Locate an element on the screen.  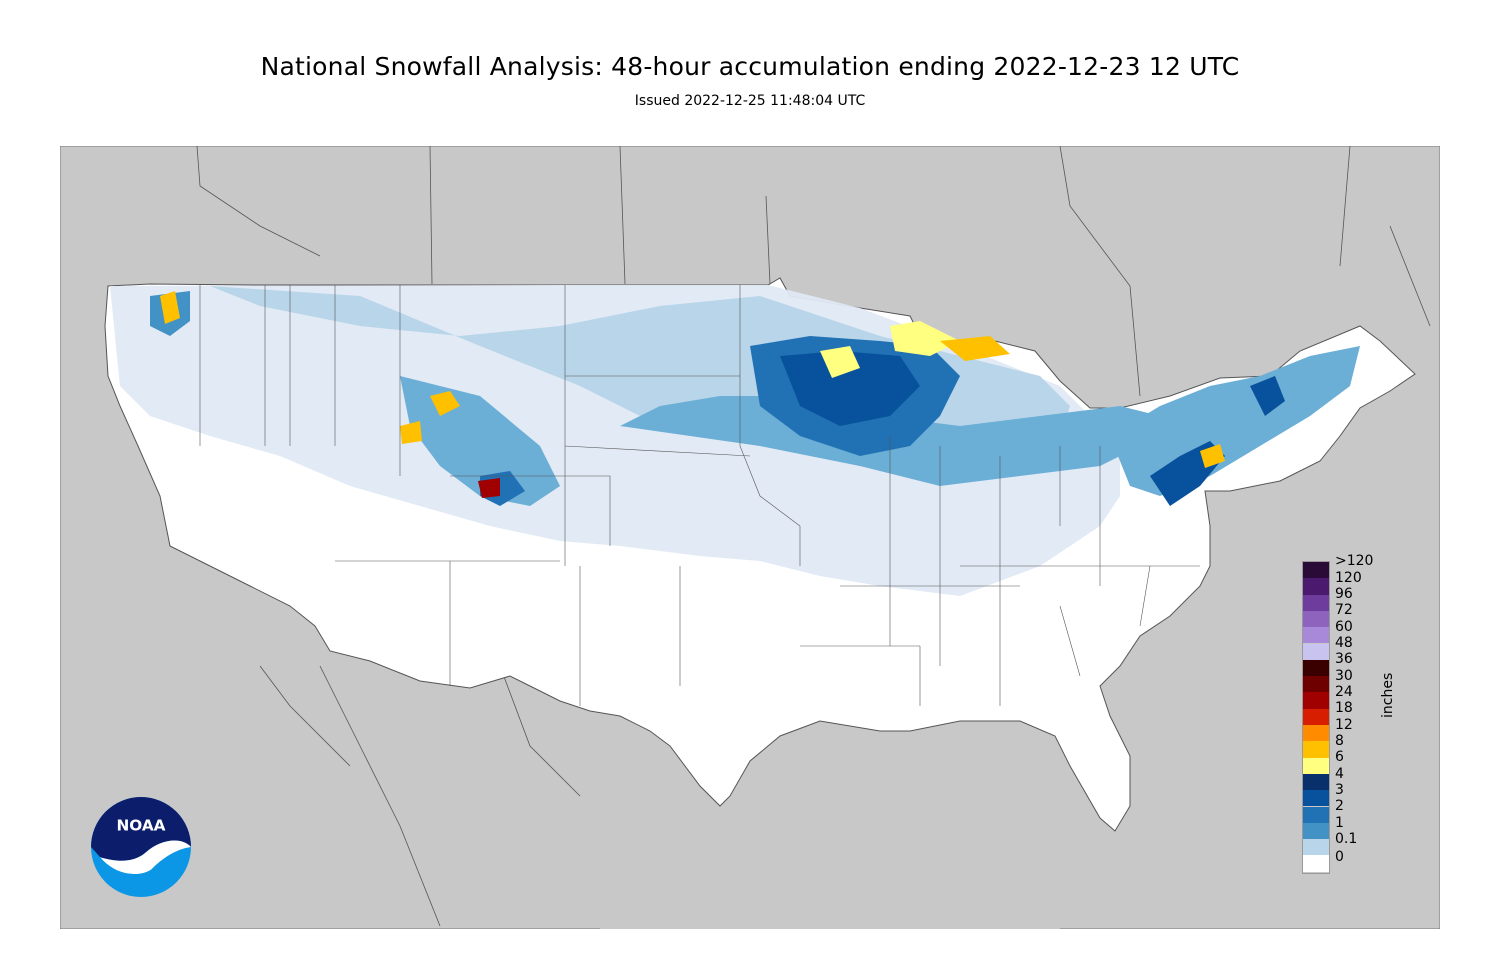
legend-label: 8 is located at coordinates (1339, 741).